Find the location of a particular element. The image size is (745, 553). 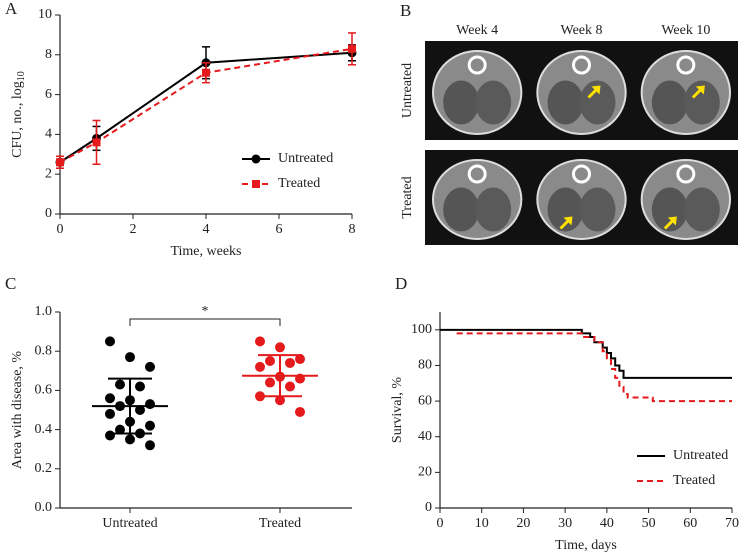

x-tick-label: 4 is located at coordinates (206, 229).